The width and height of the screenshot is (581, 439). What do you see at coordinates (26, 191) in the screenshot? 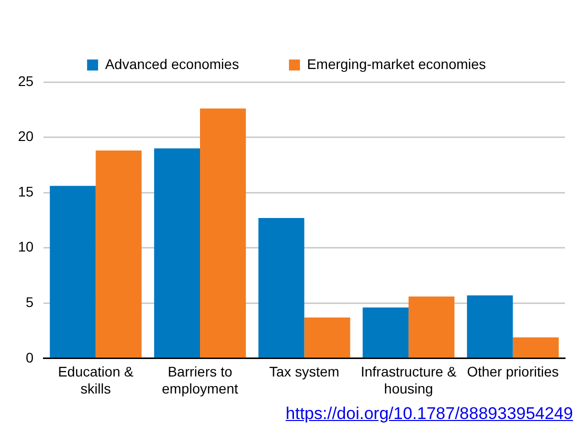
I see `y-tick-label: 15` at bounding box center [26, 191].